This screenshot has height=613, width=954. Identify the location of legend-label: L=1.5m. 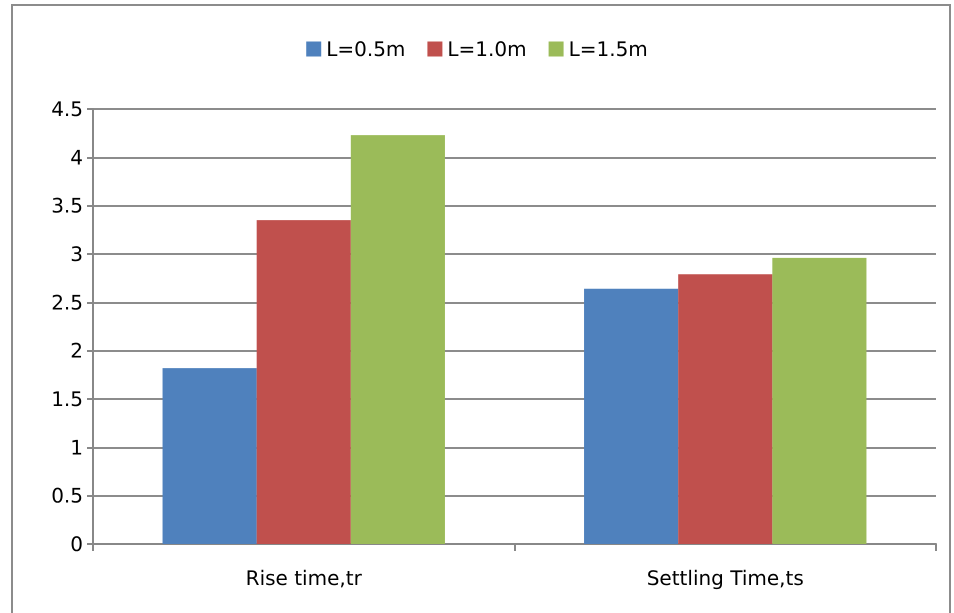
(608, 49).